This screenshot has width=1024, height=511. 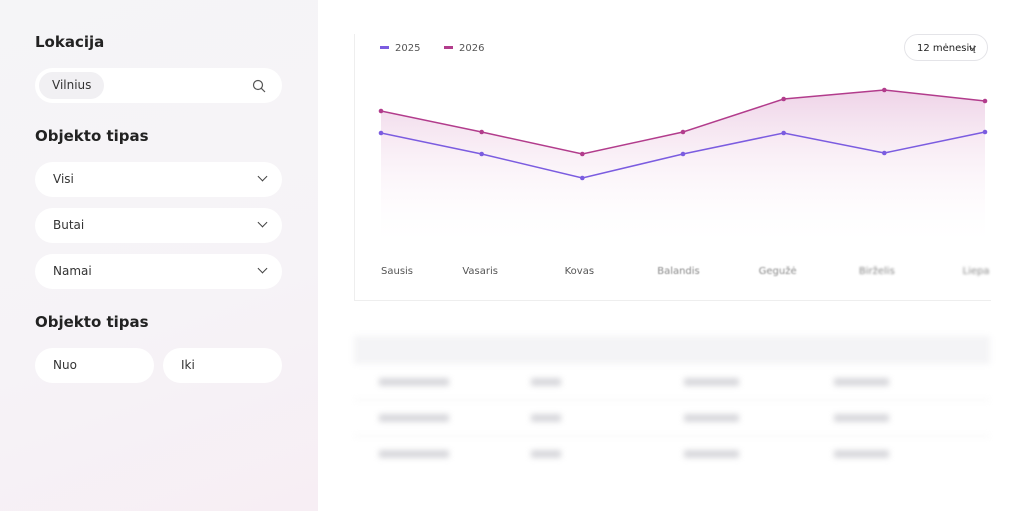 What do you see at coordinates (877, 271) in the screenshot?
I see `x-tick-label: Birželis` at bounding box center [877, 271].